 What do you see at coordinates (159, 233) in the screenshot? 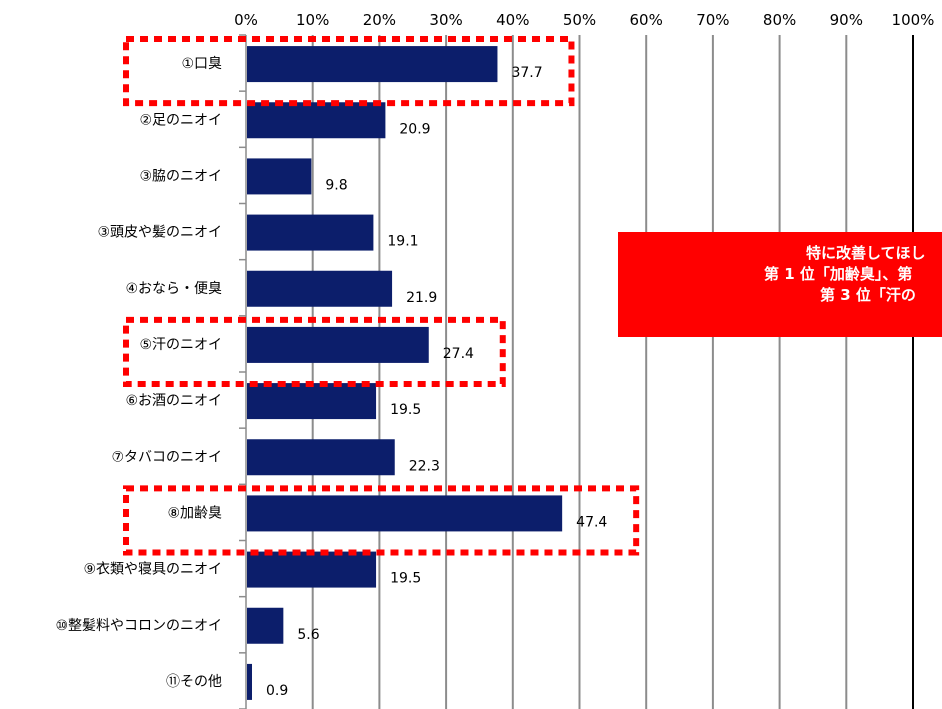
I see `category-label: ③頭皮や髪のニオイ` at bounding box center [159, 233].